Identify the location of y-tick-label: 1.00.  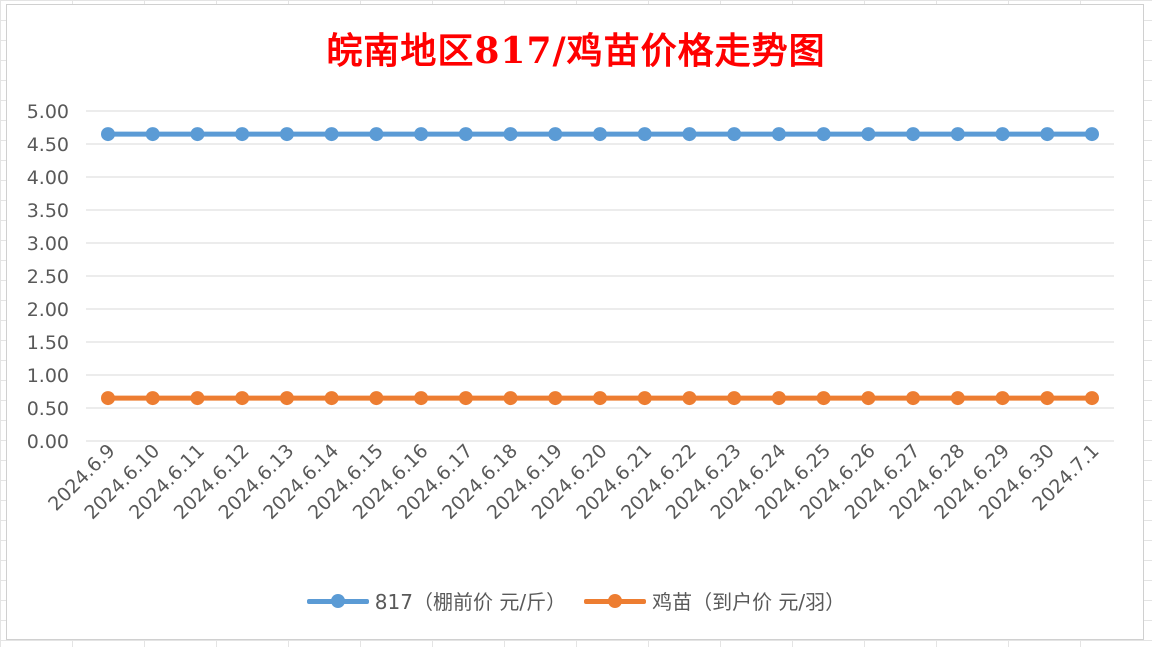
(48, 376).